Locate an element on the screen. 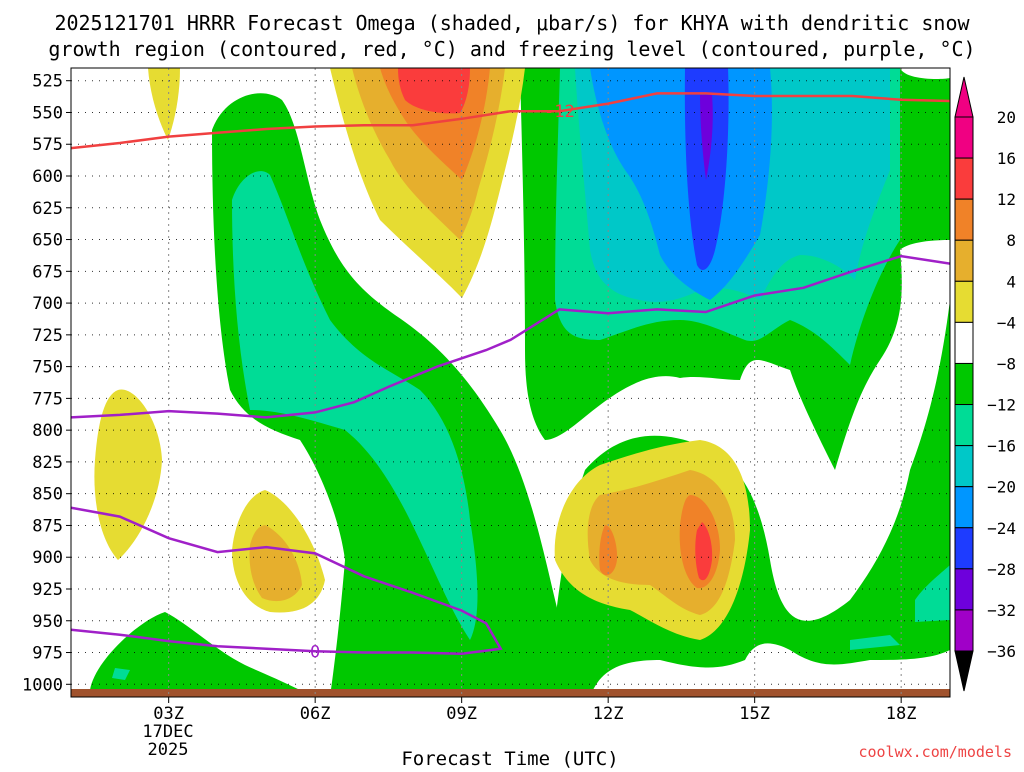 This screenshot has height=772, width=1024. y-tick-label: 750 is located at coordinates (47, 368).